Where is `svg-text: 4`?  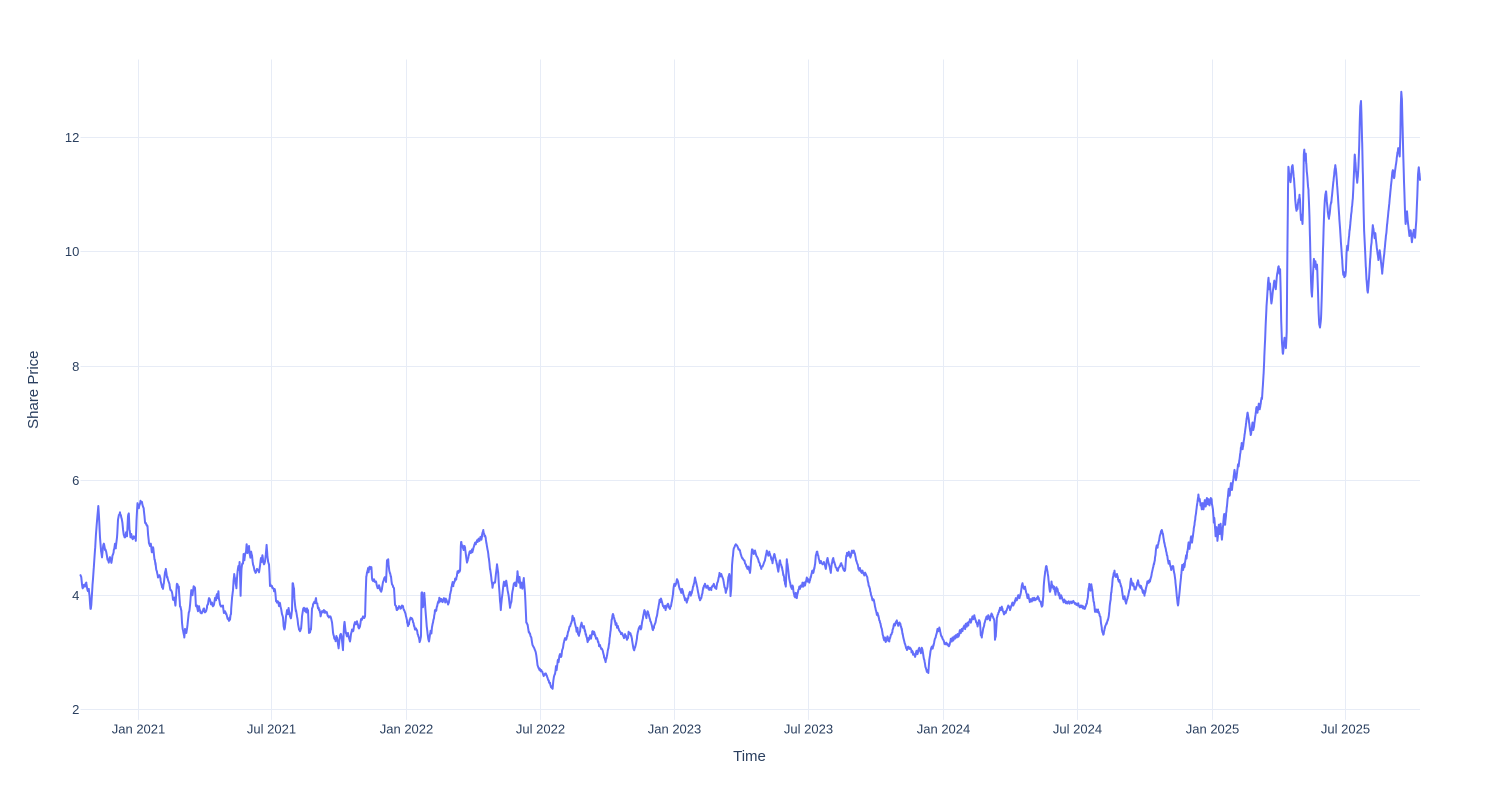
svg-text: 4 is located at coordinates (75, 595).